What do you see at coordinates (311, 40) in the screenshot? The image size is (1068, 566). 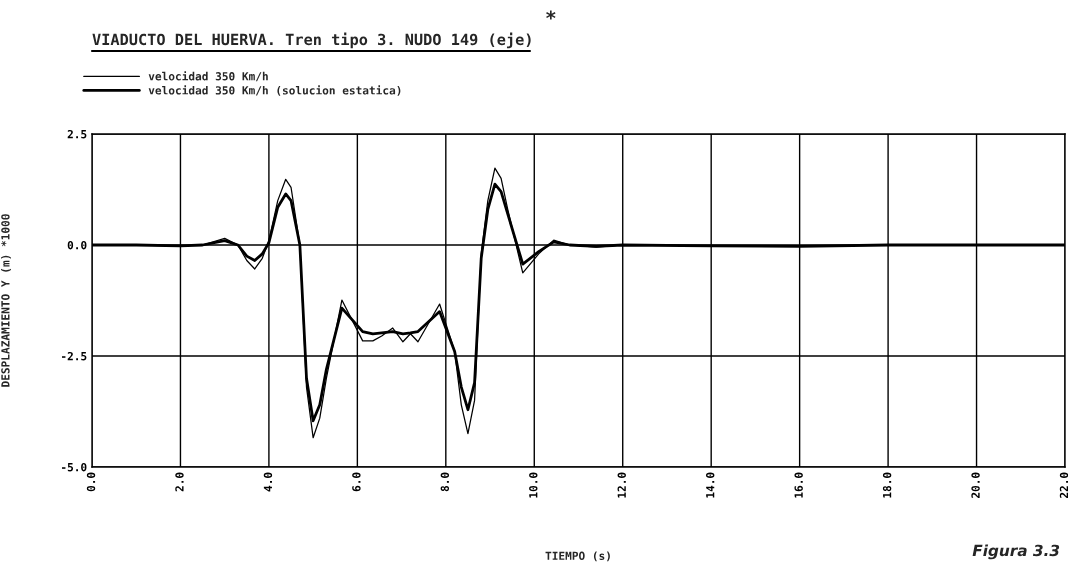 I see `chart-title: VIADUCTO DEL HUERVA. Tren tipo 3. NUDO 149 (eje)` at bounding box center [311, 40].